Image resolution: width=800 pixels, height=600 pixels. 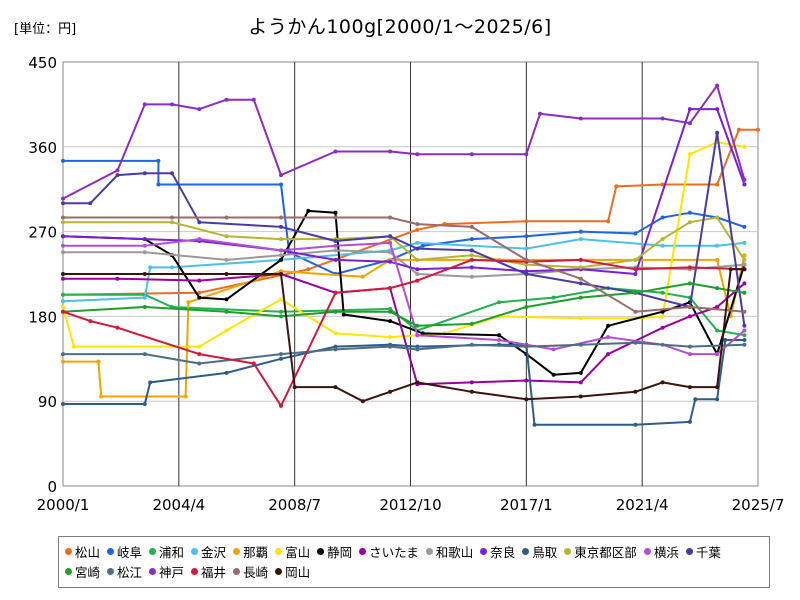 I want to click on y-tick-label: 0, so click(x=52, y=487).